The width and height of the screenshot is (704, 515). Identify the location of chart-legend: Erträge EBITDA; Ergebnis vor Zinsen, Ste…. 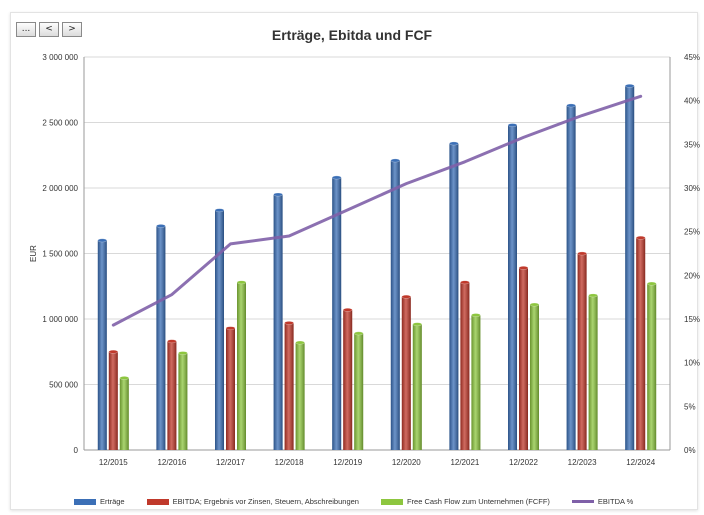
(353, 501).